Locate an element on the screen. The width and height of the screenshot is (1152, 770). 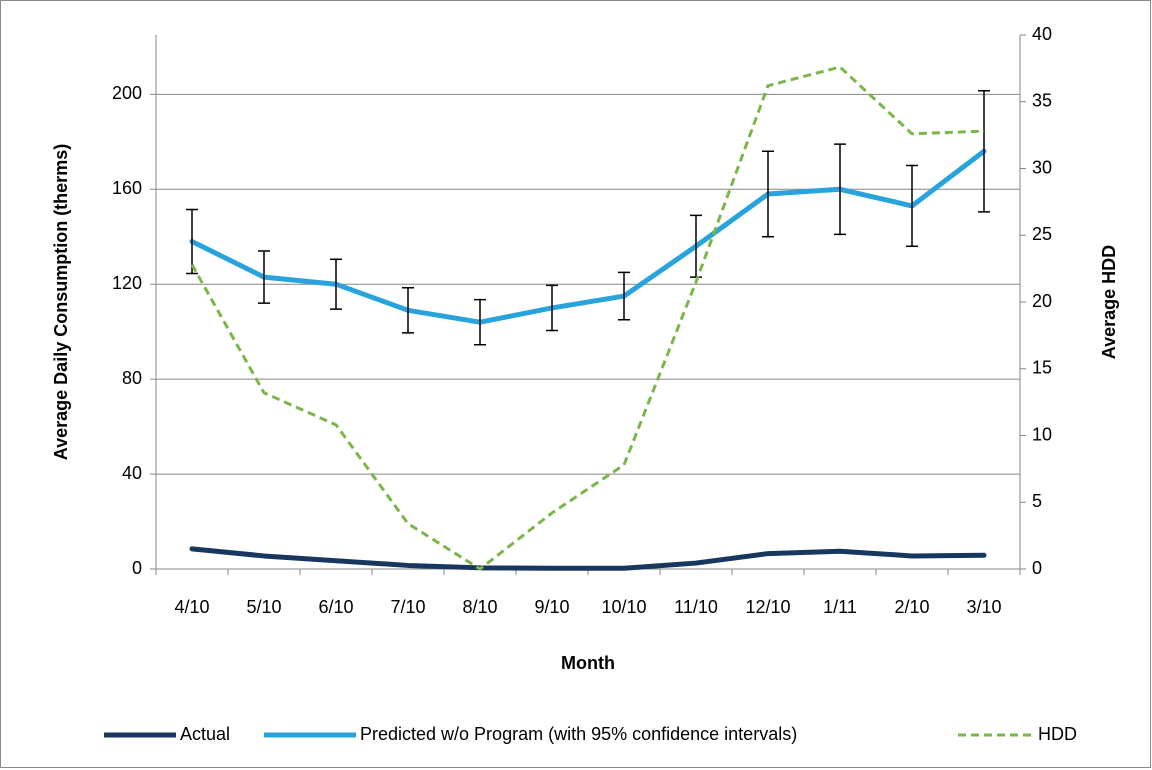
x-tick-label: 9/10 is located at coordinates (551, 607).